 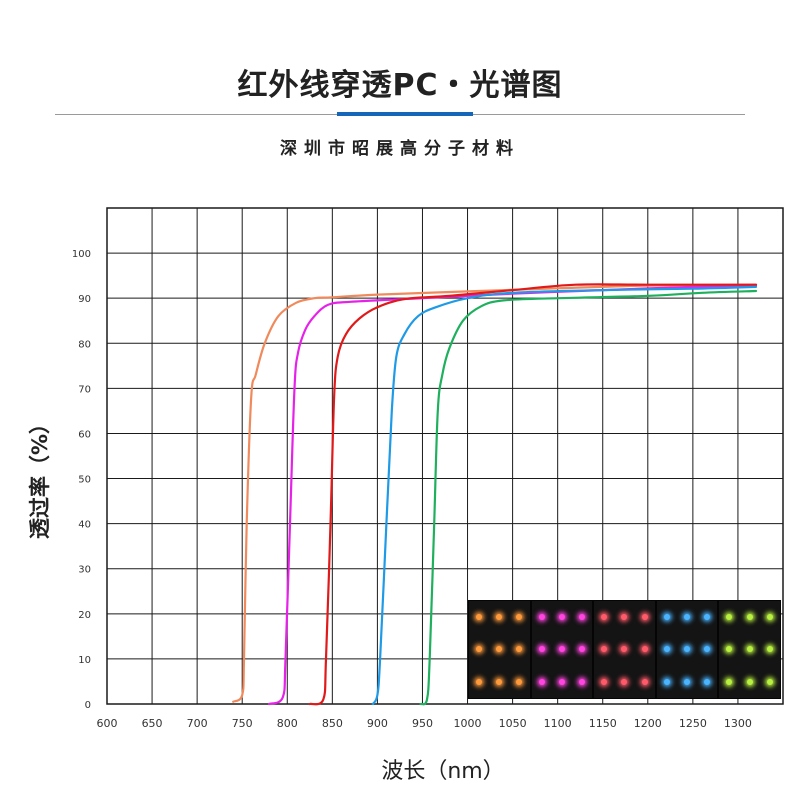 What do you see at coordinates (332, 723) in the screenshot?
I see `x-tick-label: 850` at bounding box center [332, 723].